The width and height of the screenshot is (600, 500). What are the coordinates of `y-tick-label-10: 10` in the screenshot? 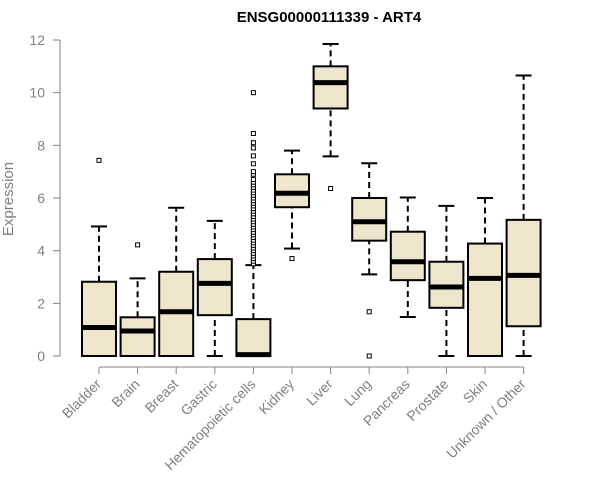 It's located at (37, 93).